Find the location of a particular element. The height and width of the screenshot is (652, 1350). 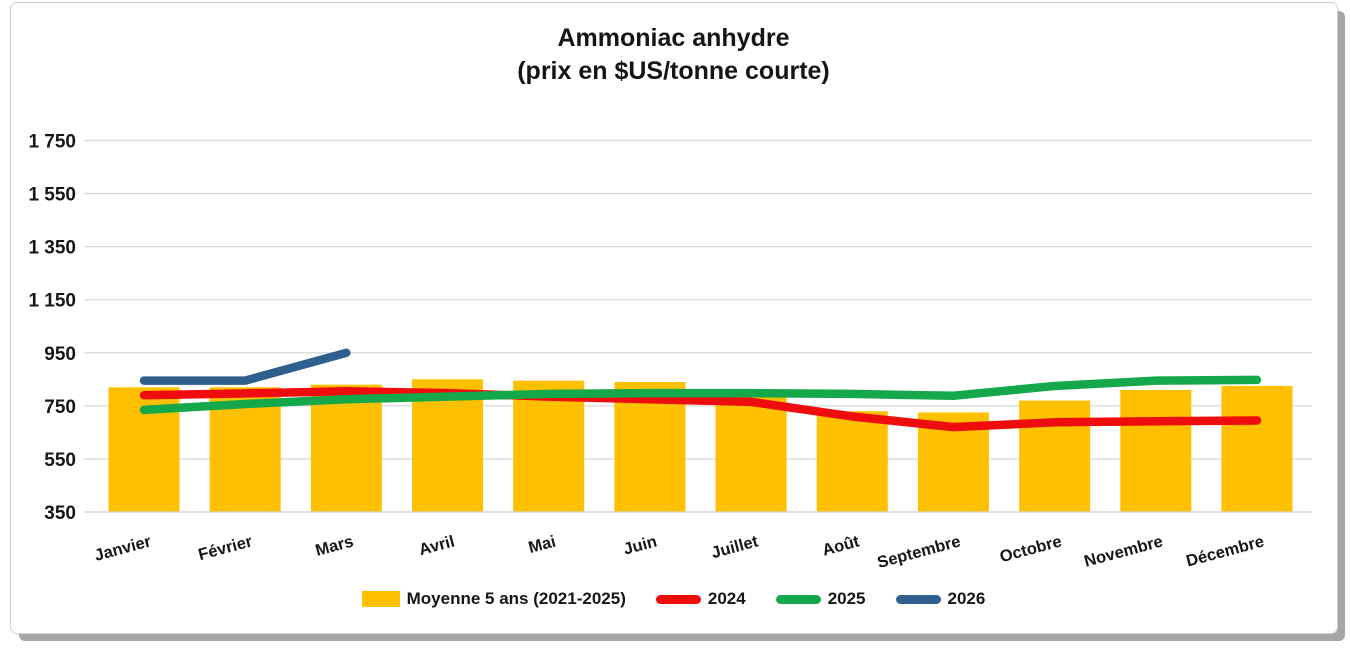

legend-item-2025: 2025 is located at coordinates (820, 599).